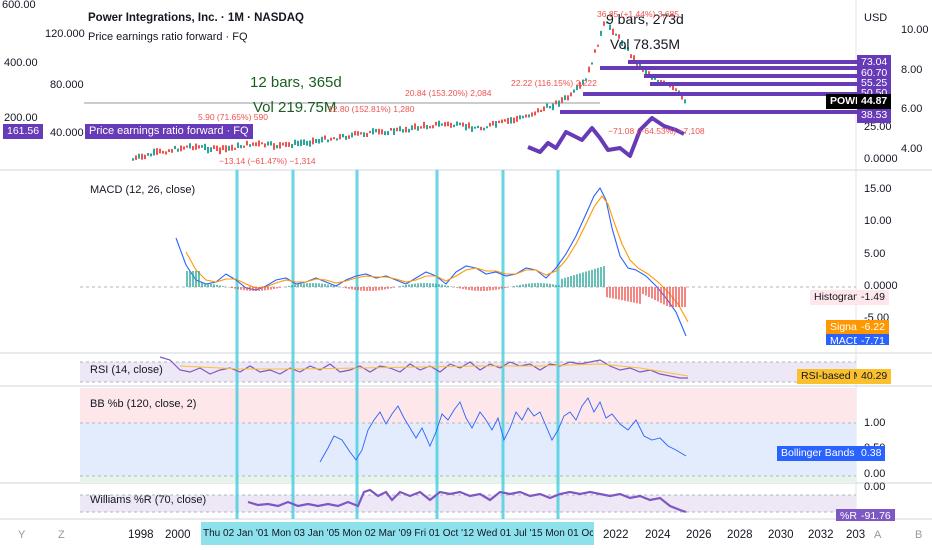 The width and height of the screenshot is (932, 550). I want to click on right-axis-label: 8.00, so click(912, 70).